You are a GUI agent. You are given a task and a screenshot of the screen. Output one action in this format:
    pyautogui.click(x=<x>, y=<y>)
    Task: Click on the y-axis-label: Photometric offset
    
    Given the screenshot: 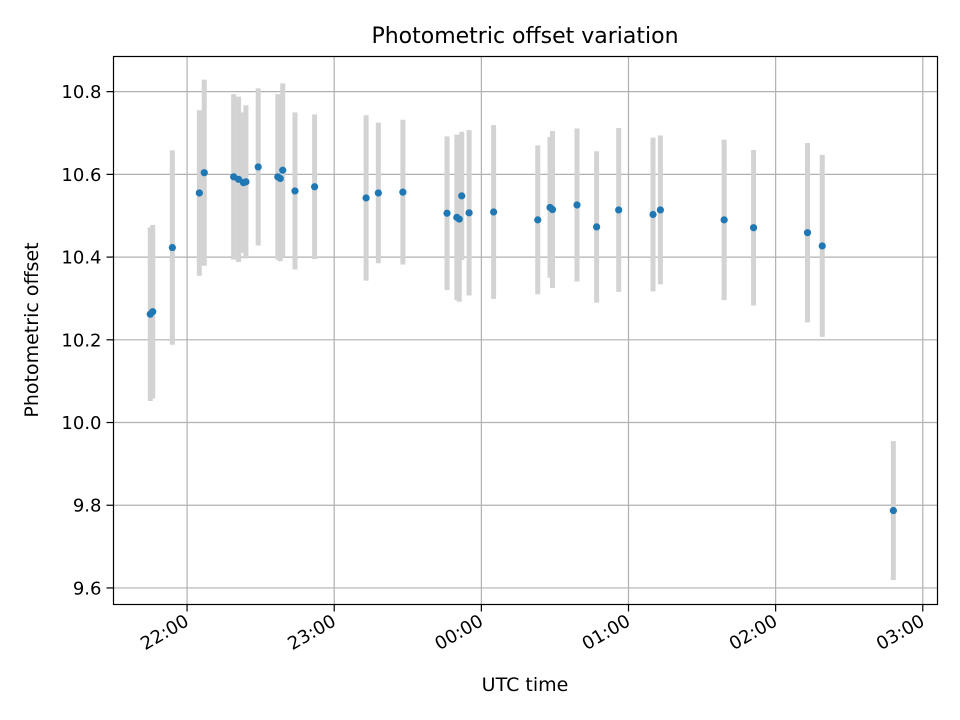 What is the action you would take?
    pyautogui.click(x=32, y=329)
    